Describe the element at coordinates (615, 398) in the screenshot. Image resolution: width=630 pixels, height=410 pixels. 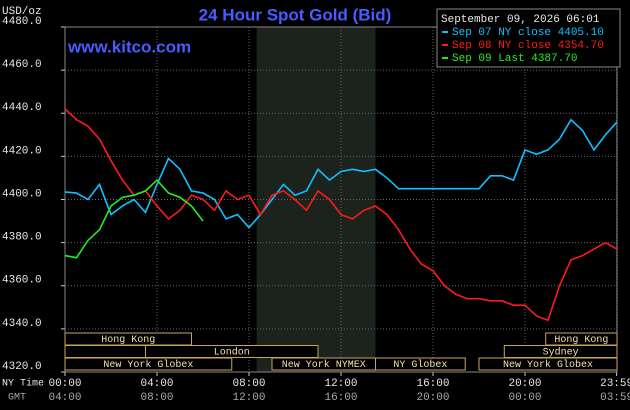
I see `x2-tick-label: 03:59` at that location.